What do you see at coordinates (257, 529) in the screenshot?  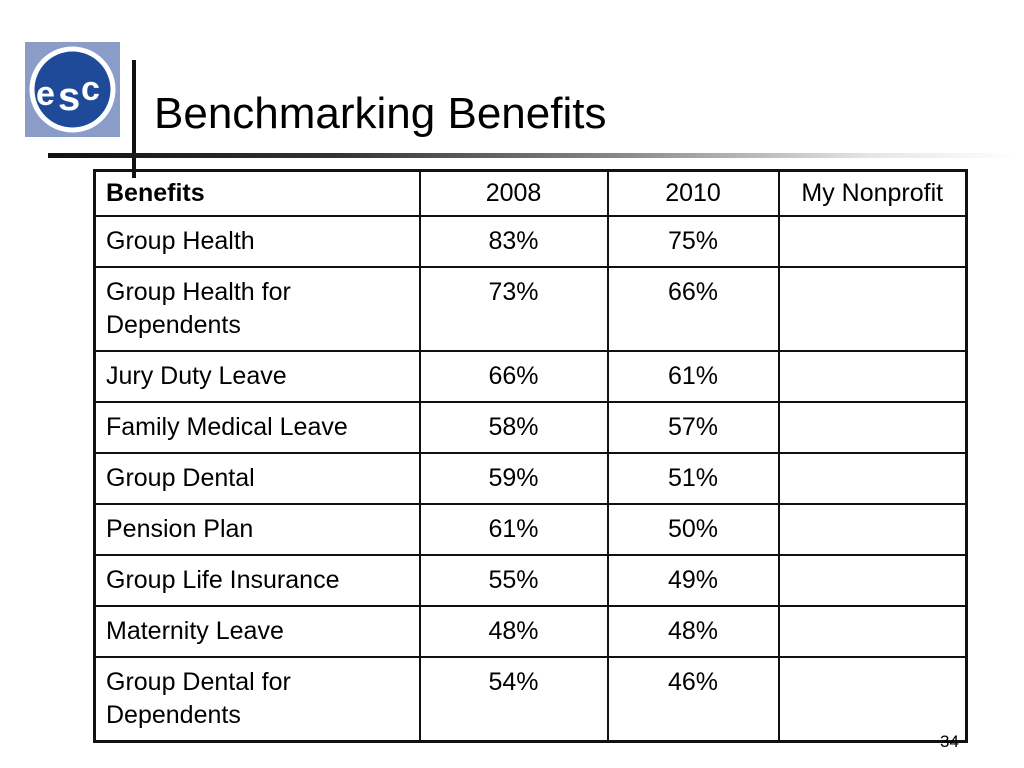 I see `benefit-name: Pension Plan` at bounding box center [257, 529].